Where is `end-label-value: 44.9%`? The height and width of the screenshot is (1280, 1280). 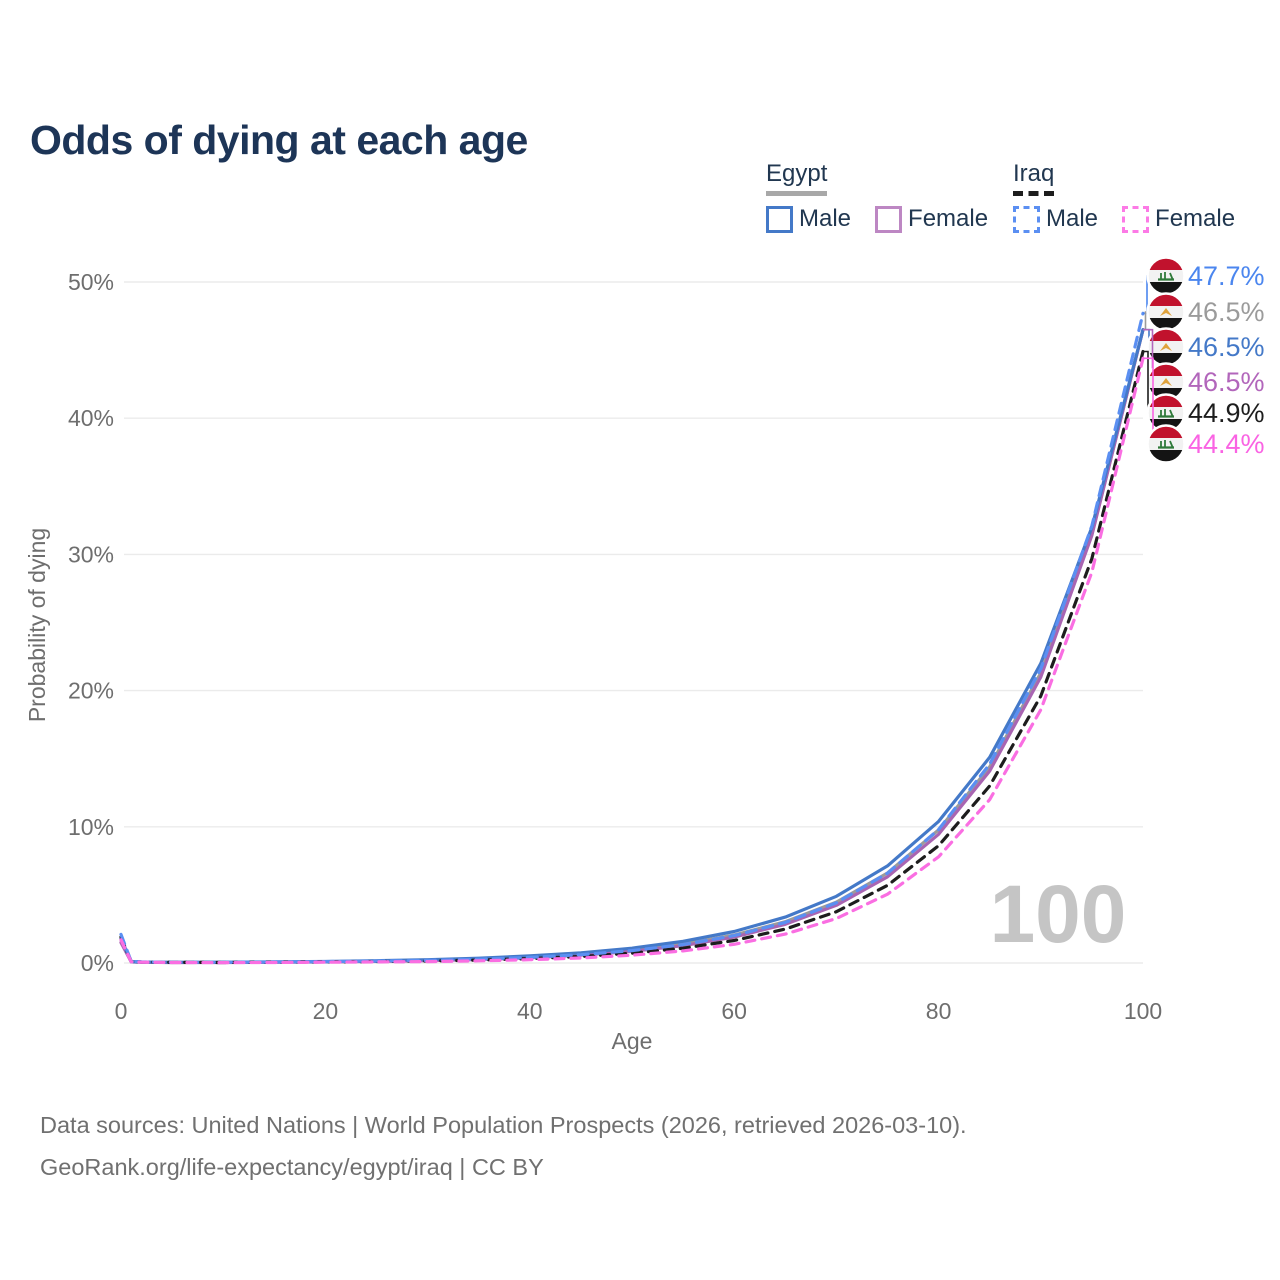 end-label-value: 44.9% is located at coordinates (1226, 413).